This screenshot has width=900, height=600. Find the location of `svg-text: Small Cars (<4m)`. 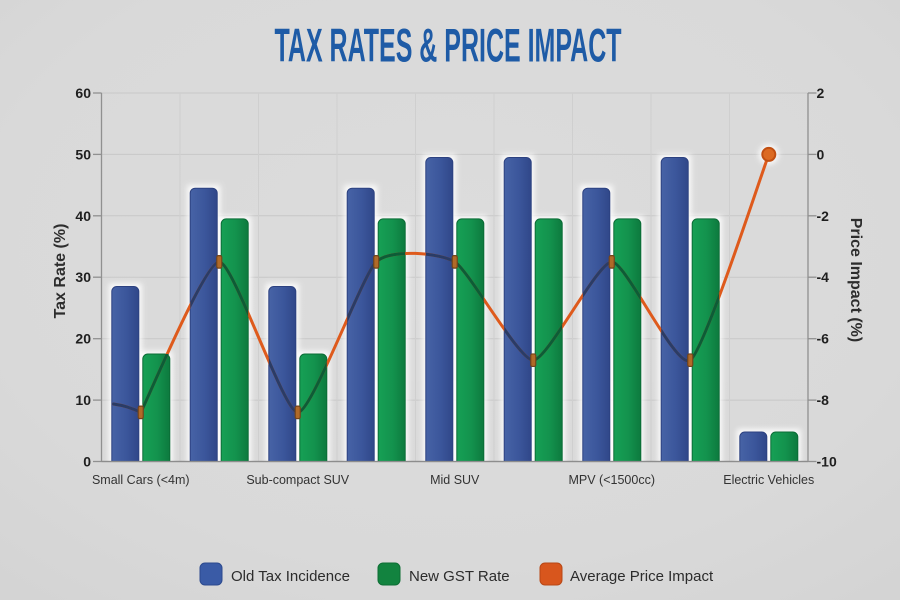

svg-text: Small Cars (<4m) is located at coordinates (141, 480).